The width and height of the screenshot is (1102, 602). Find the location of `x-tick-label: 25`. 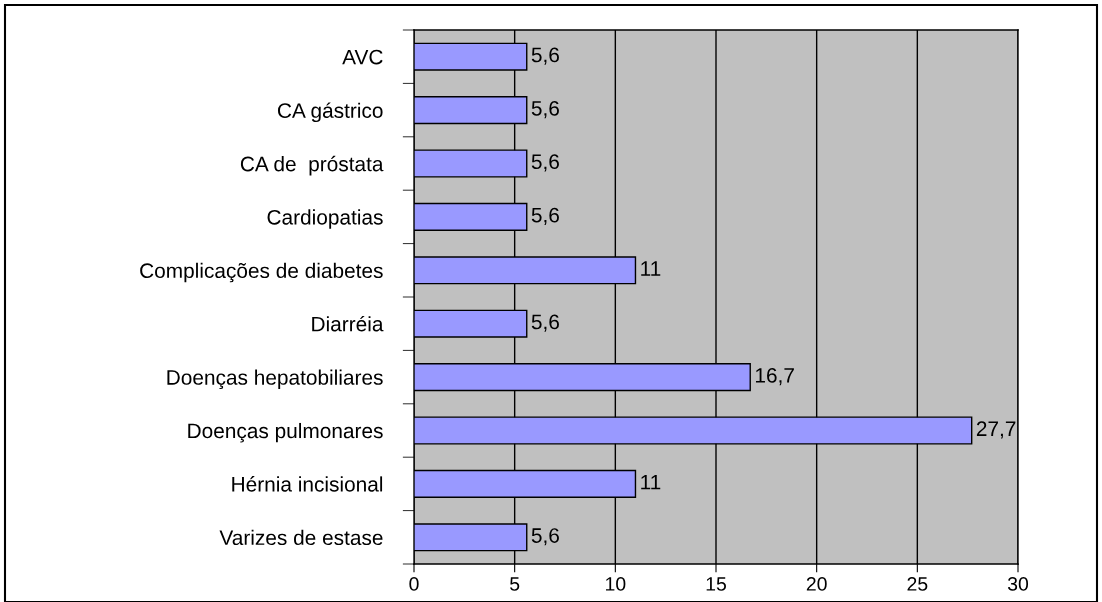

x-tick-label: 25 is located at coordinates (917, 584).